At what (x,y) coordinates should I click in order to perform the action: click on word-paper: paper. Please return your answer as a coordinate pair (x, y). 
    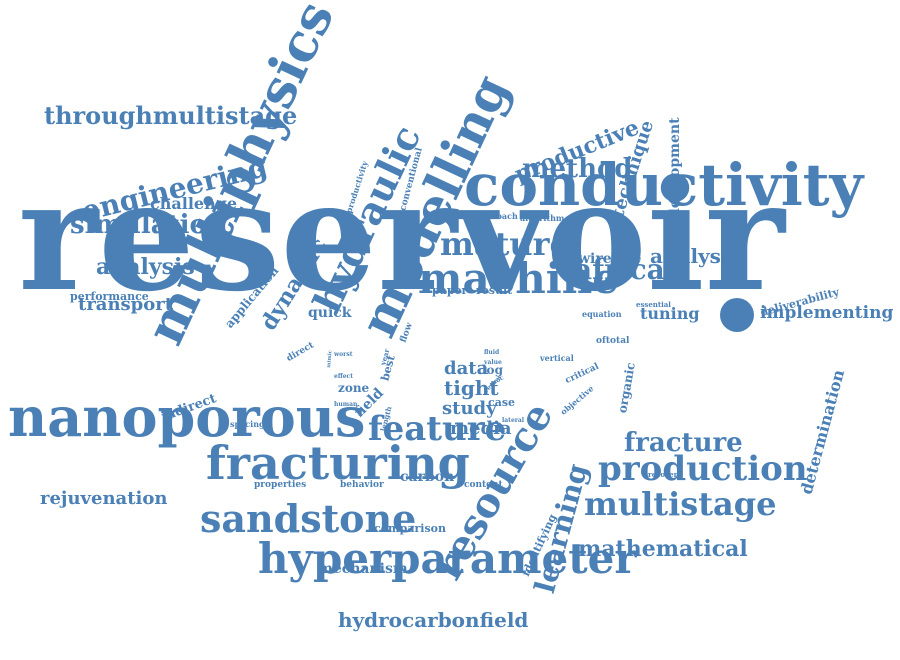
    Looking at the image, I should click on (450, 290).